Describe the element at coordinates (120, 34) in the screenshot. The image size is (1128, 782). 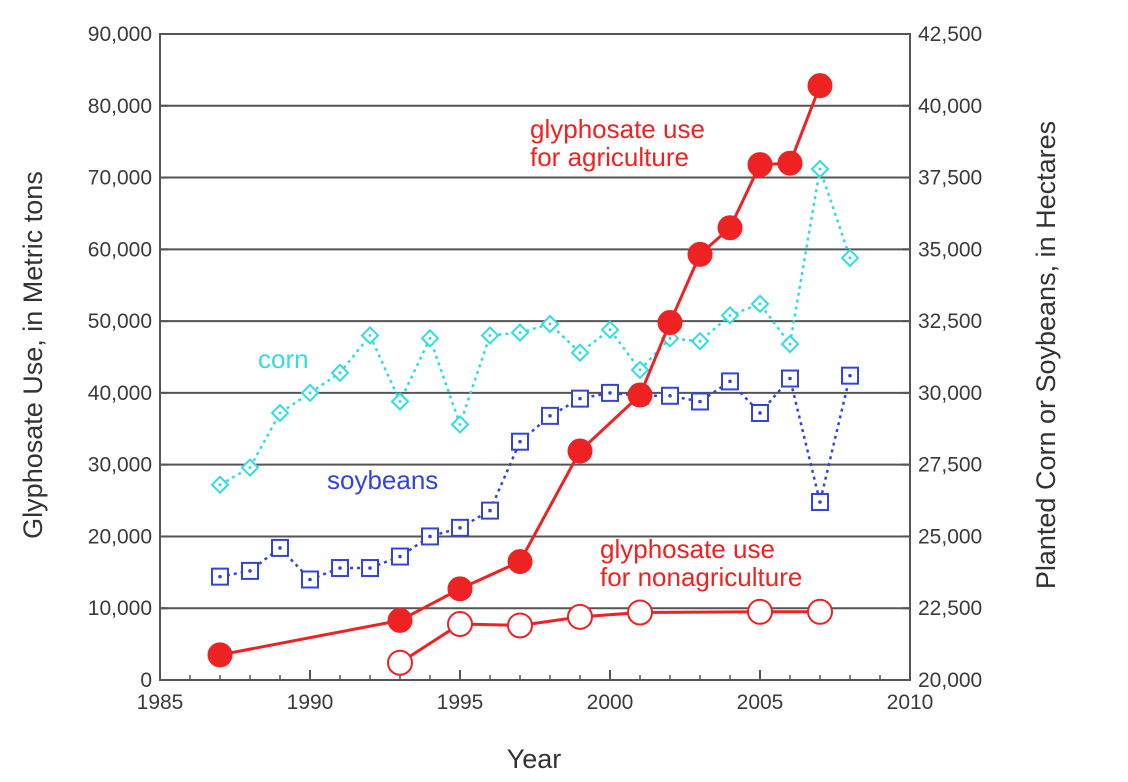
I see `y-tick-label: 90,000` at that location.